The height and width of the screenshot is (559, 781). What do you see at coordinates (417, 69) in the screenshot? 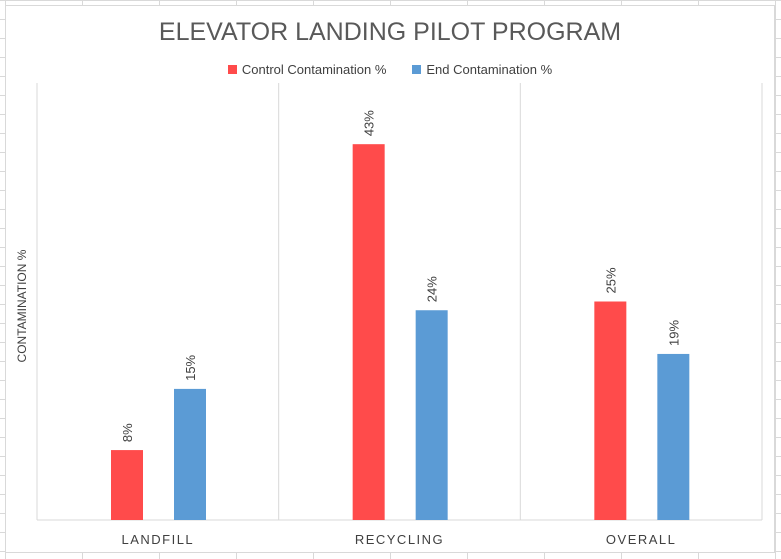
I see `legend-swatch-end` at bounding box center [417, 69].